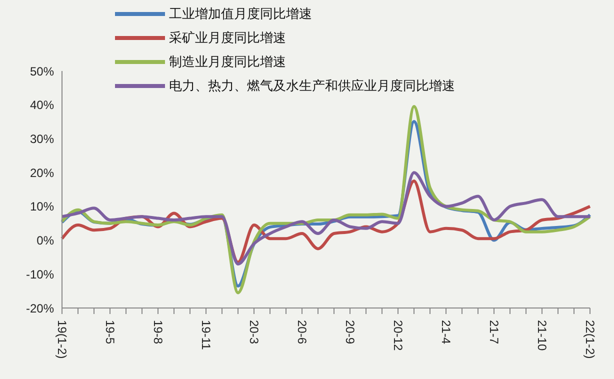 This screenshot has height=379, width=614. I want to click on x-tick-label: 20-3, so click(254, 332).